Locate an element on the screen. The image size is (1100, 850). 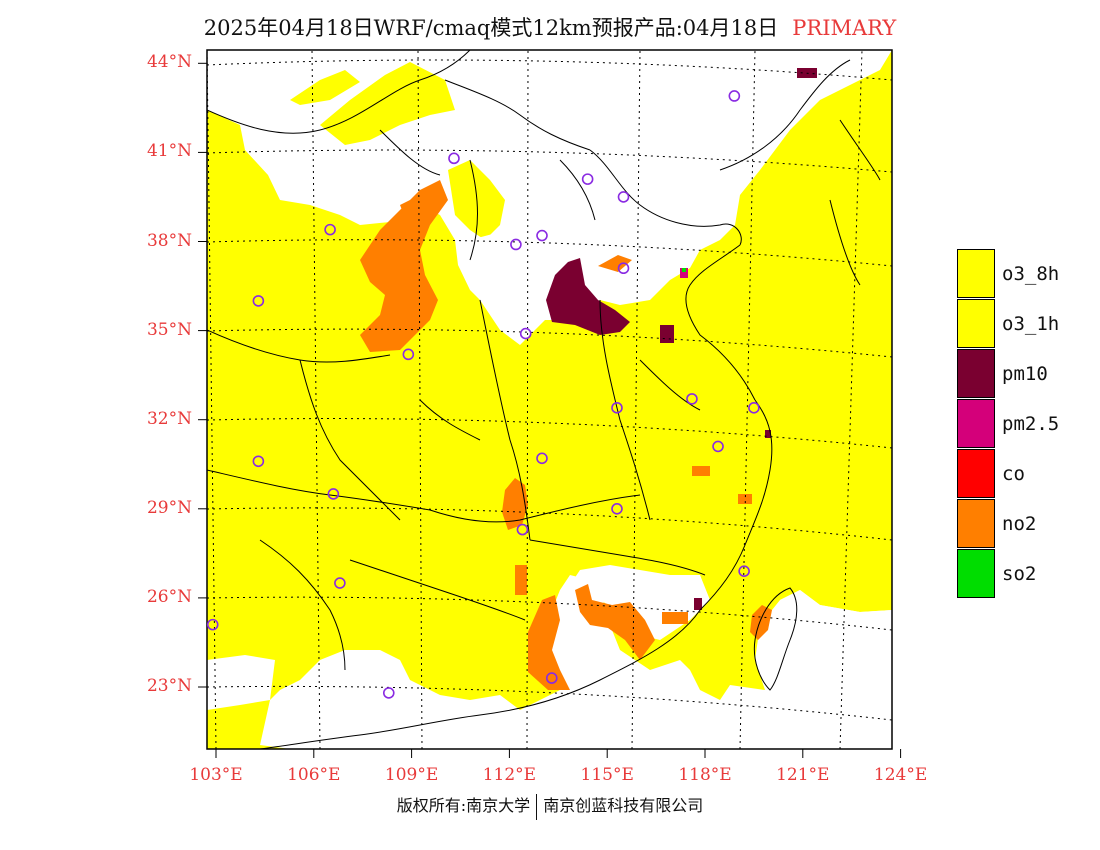
no2-region-hunan is located at coordinates (515, 504).